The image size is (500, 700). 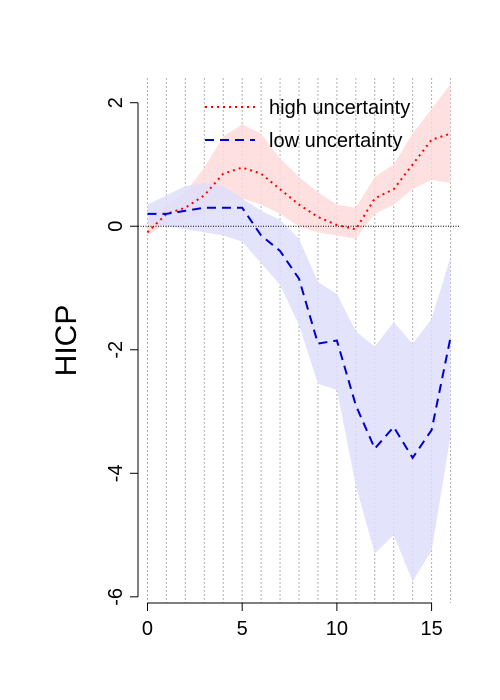 I want to click on y-tick-label: 2, so click(x=116, y=102).